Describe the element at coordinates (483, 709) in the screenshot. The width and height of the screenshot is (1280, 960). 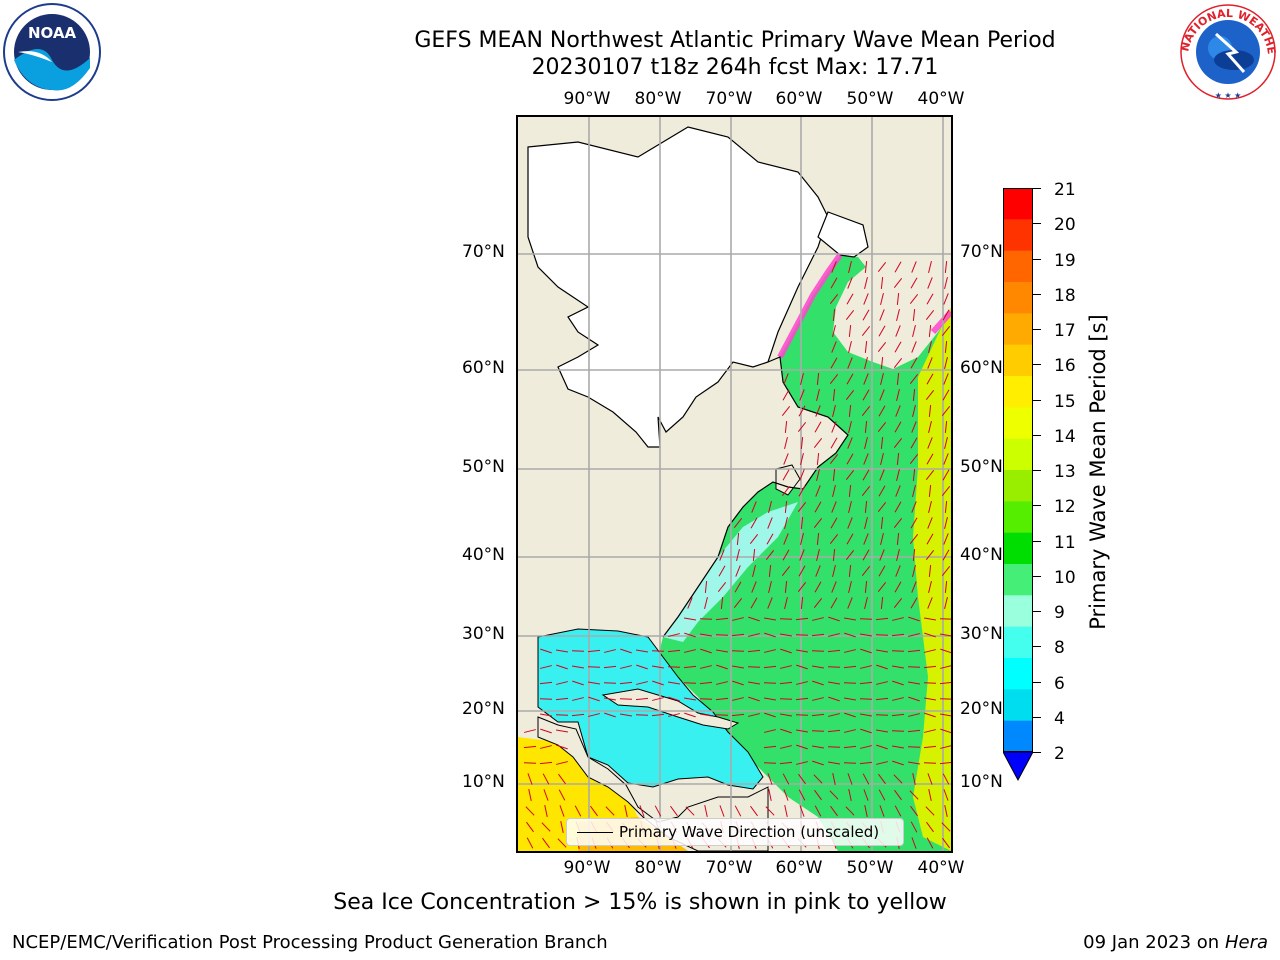
I see `lat-tick-left: 20°N` at that location.